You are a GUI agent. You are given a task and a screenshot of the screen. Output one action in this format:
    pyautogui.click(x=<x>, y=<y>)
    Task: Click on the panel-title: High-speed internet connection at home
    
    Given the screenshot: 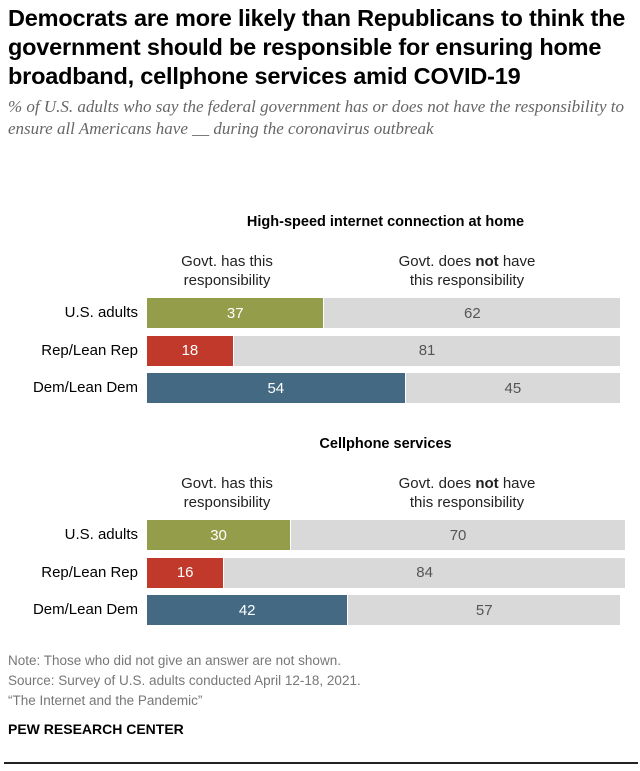 What is the action you would take?
    pyautogui.click(x=385, y=222)
    